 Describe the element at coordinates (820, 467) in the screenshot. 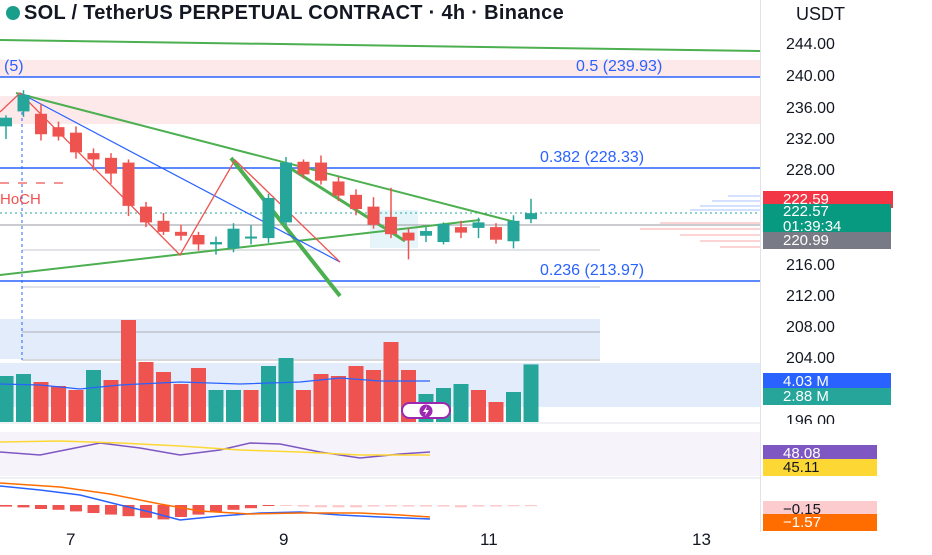

I see `rsi-ma-badge: 45.11` at that location.